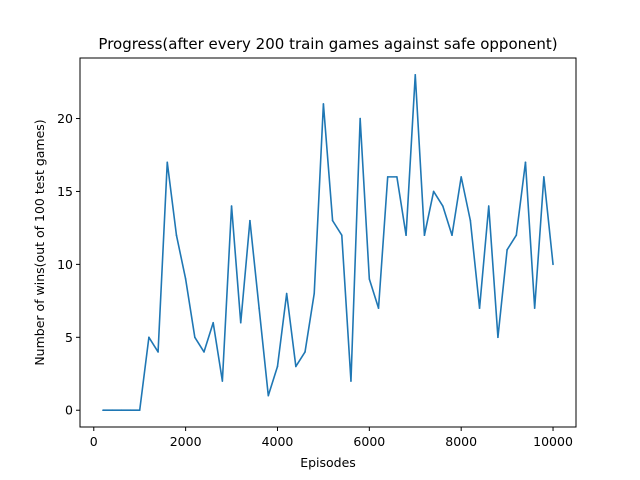  Describe the element at coordinates (65, 264) in the screenshot. I see `y-tick-label: 10` at that location.